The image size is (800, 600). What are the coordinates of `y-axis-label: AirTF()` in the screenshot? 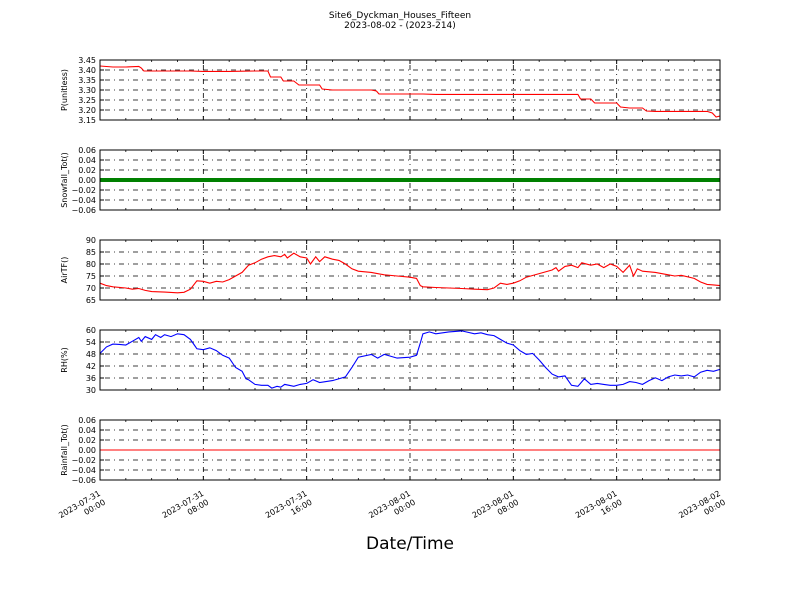 It's located at (64, 270).